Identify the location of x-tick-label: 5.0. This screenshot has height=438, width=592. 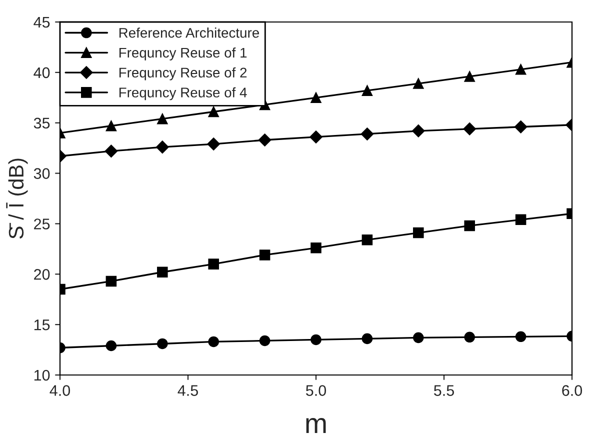
(316, 390).